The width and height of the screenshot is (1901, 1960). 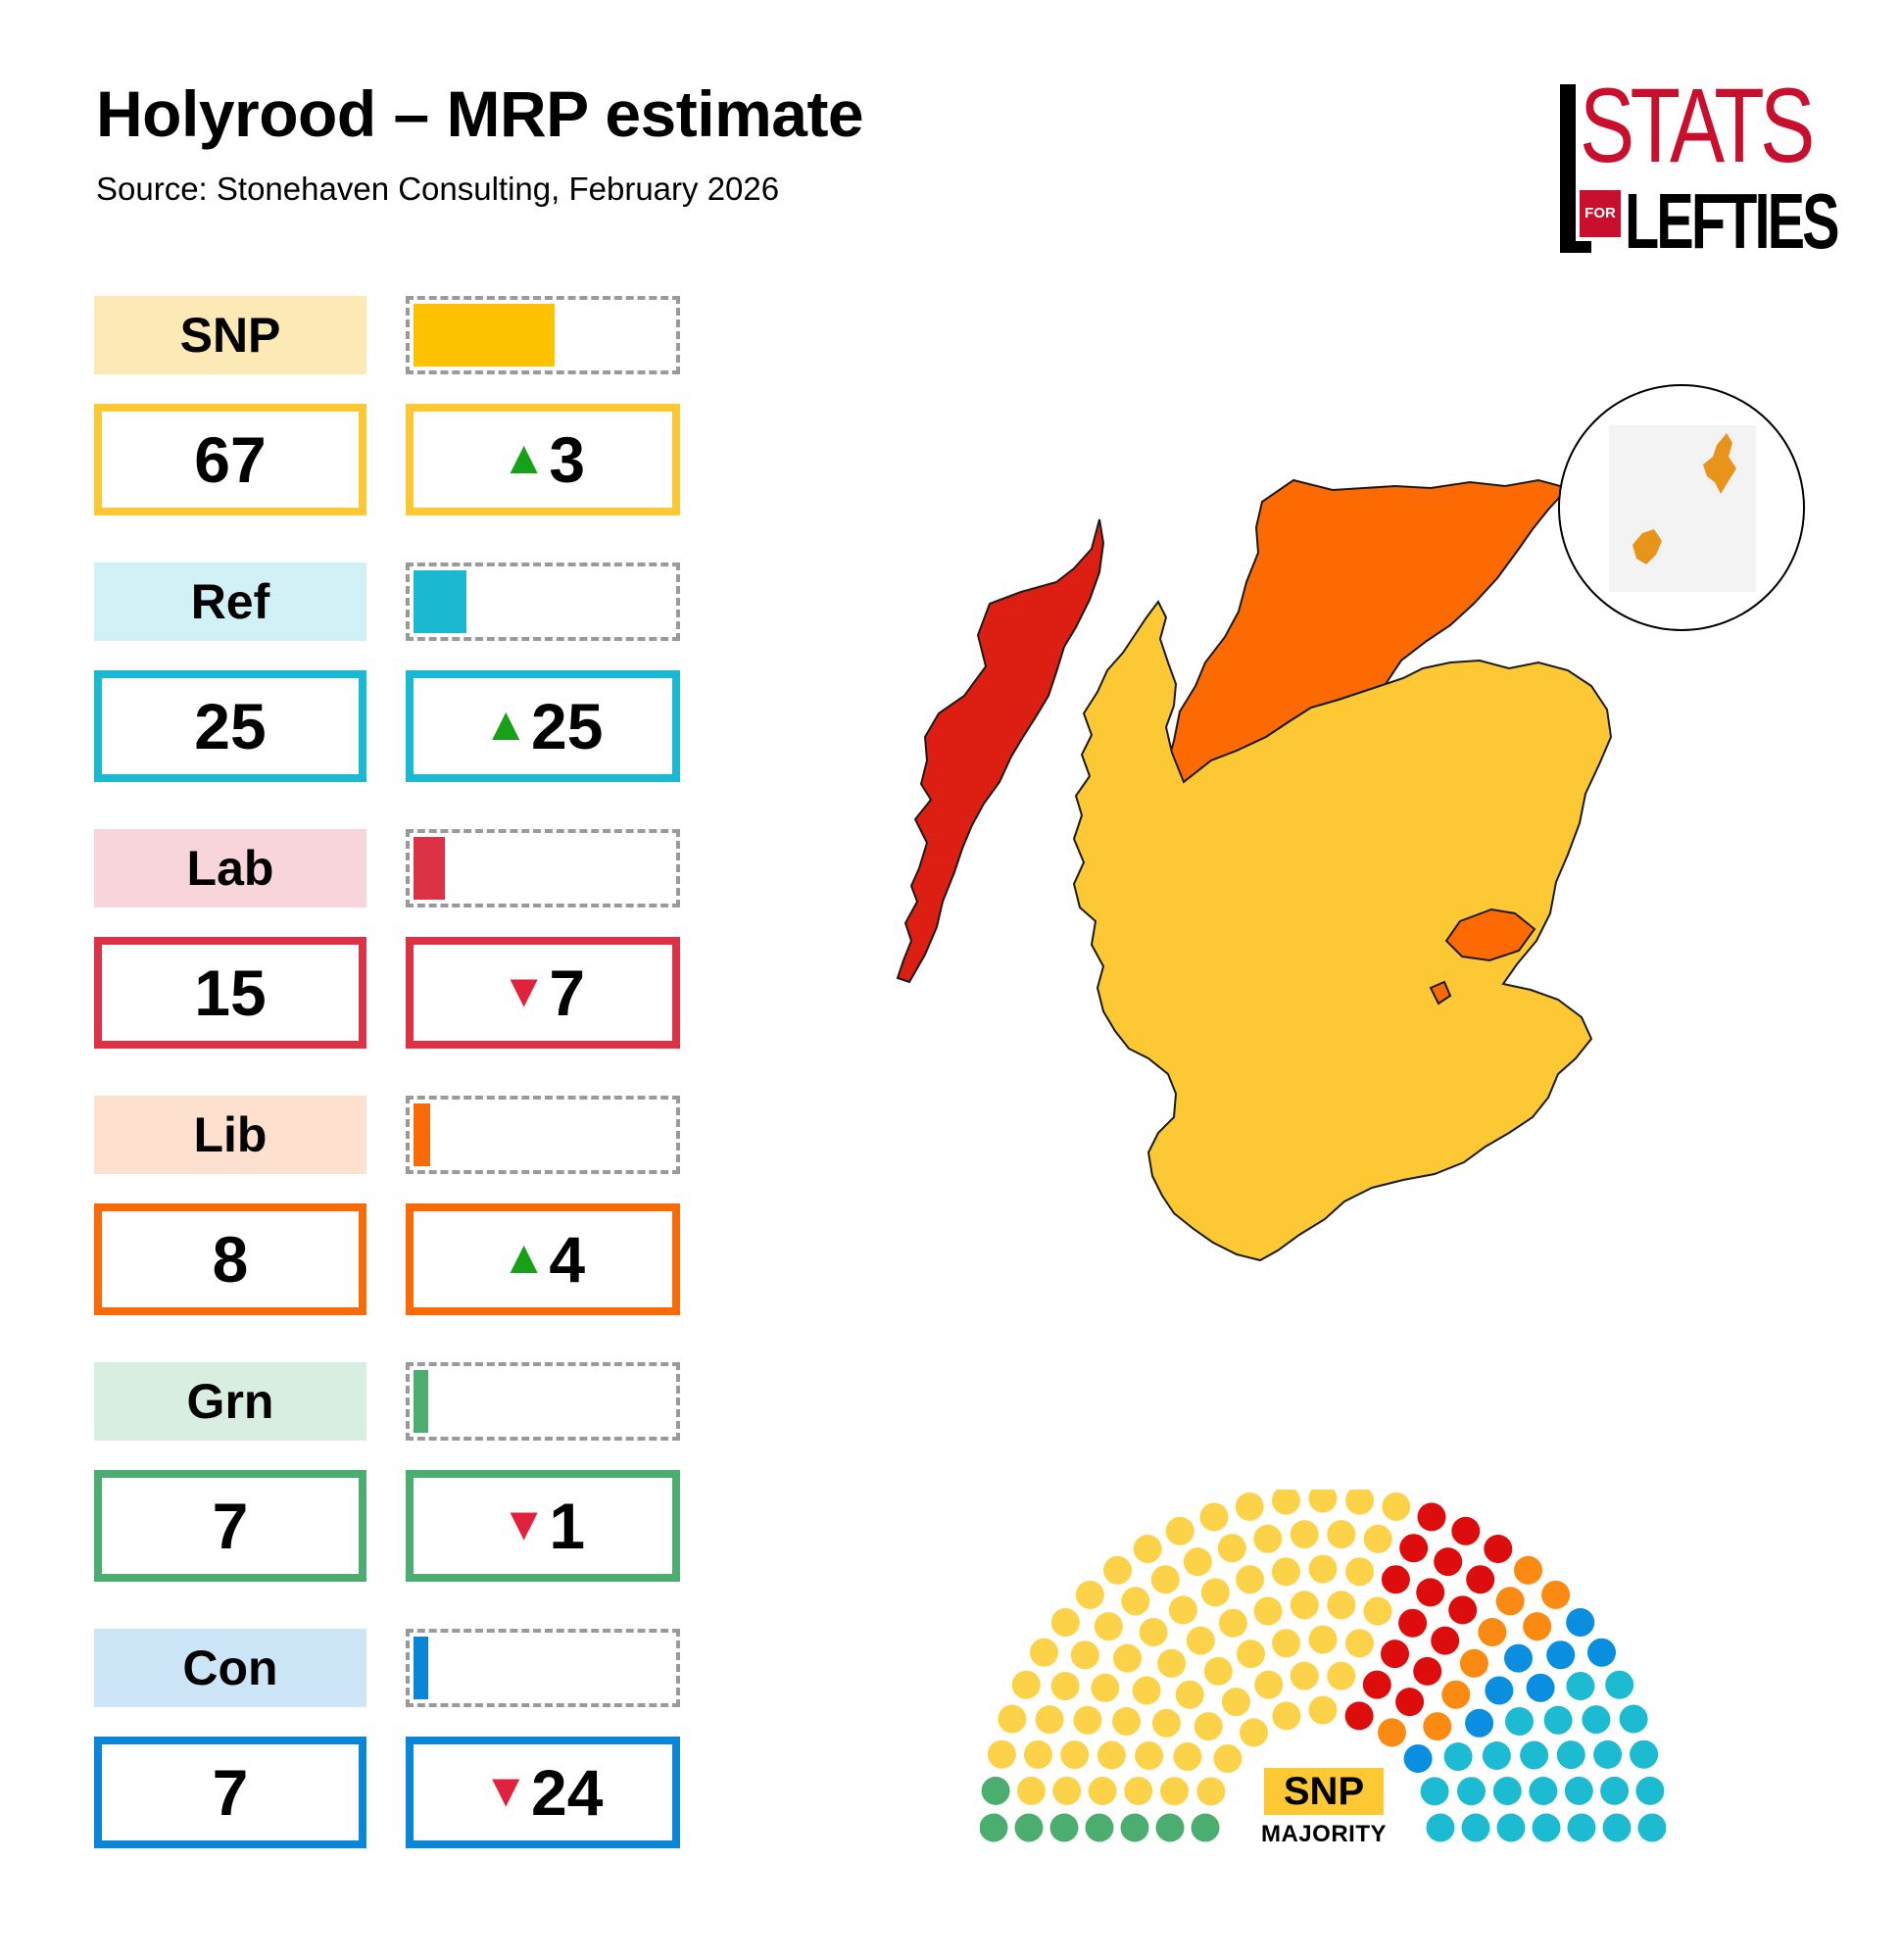 I want to click on logo-lefties-text: LEFTIES, so click(x=1732, y=221).